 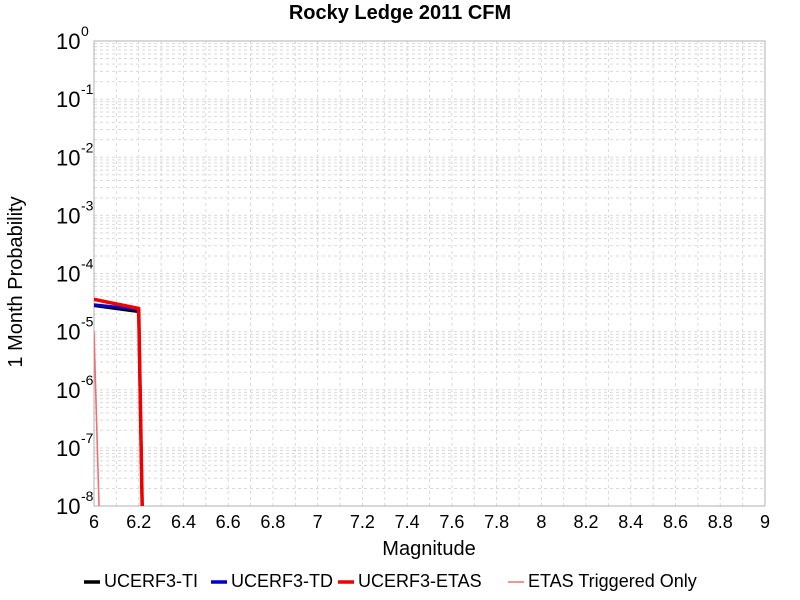 I want to click on y-tick-label: 10 -1, so click(x=75, y=96).